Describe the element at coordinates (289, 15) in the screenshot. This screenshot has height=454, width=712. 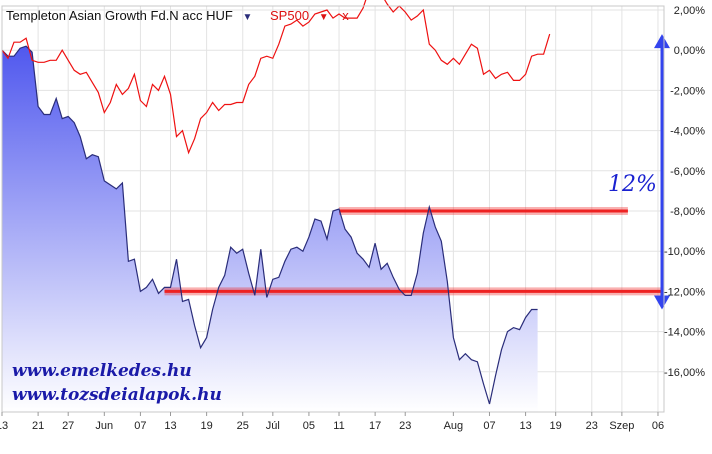
I see `legend-index-label: SP500` at that location.